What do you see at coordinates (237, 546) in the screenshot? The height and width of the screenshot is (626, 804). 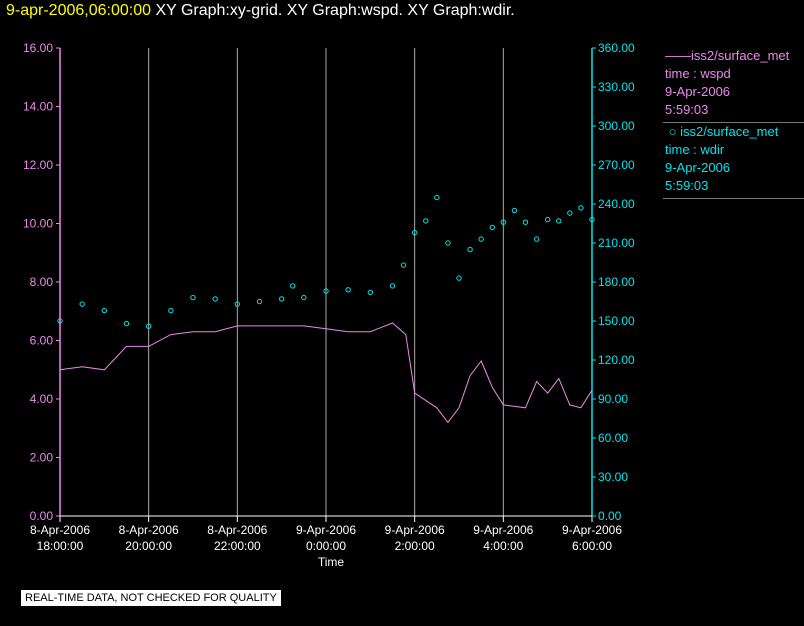 I see `x-tick-label-time: 22:00:00` at bounding box center [237, 546].